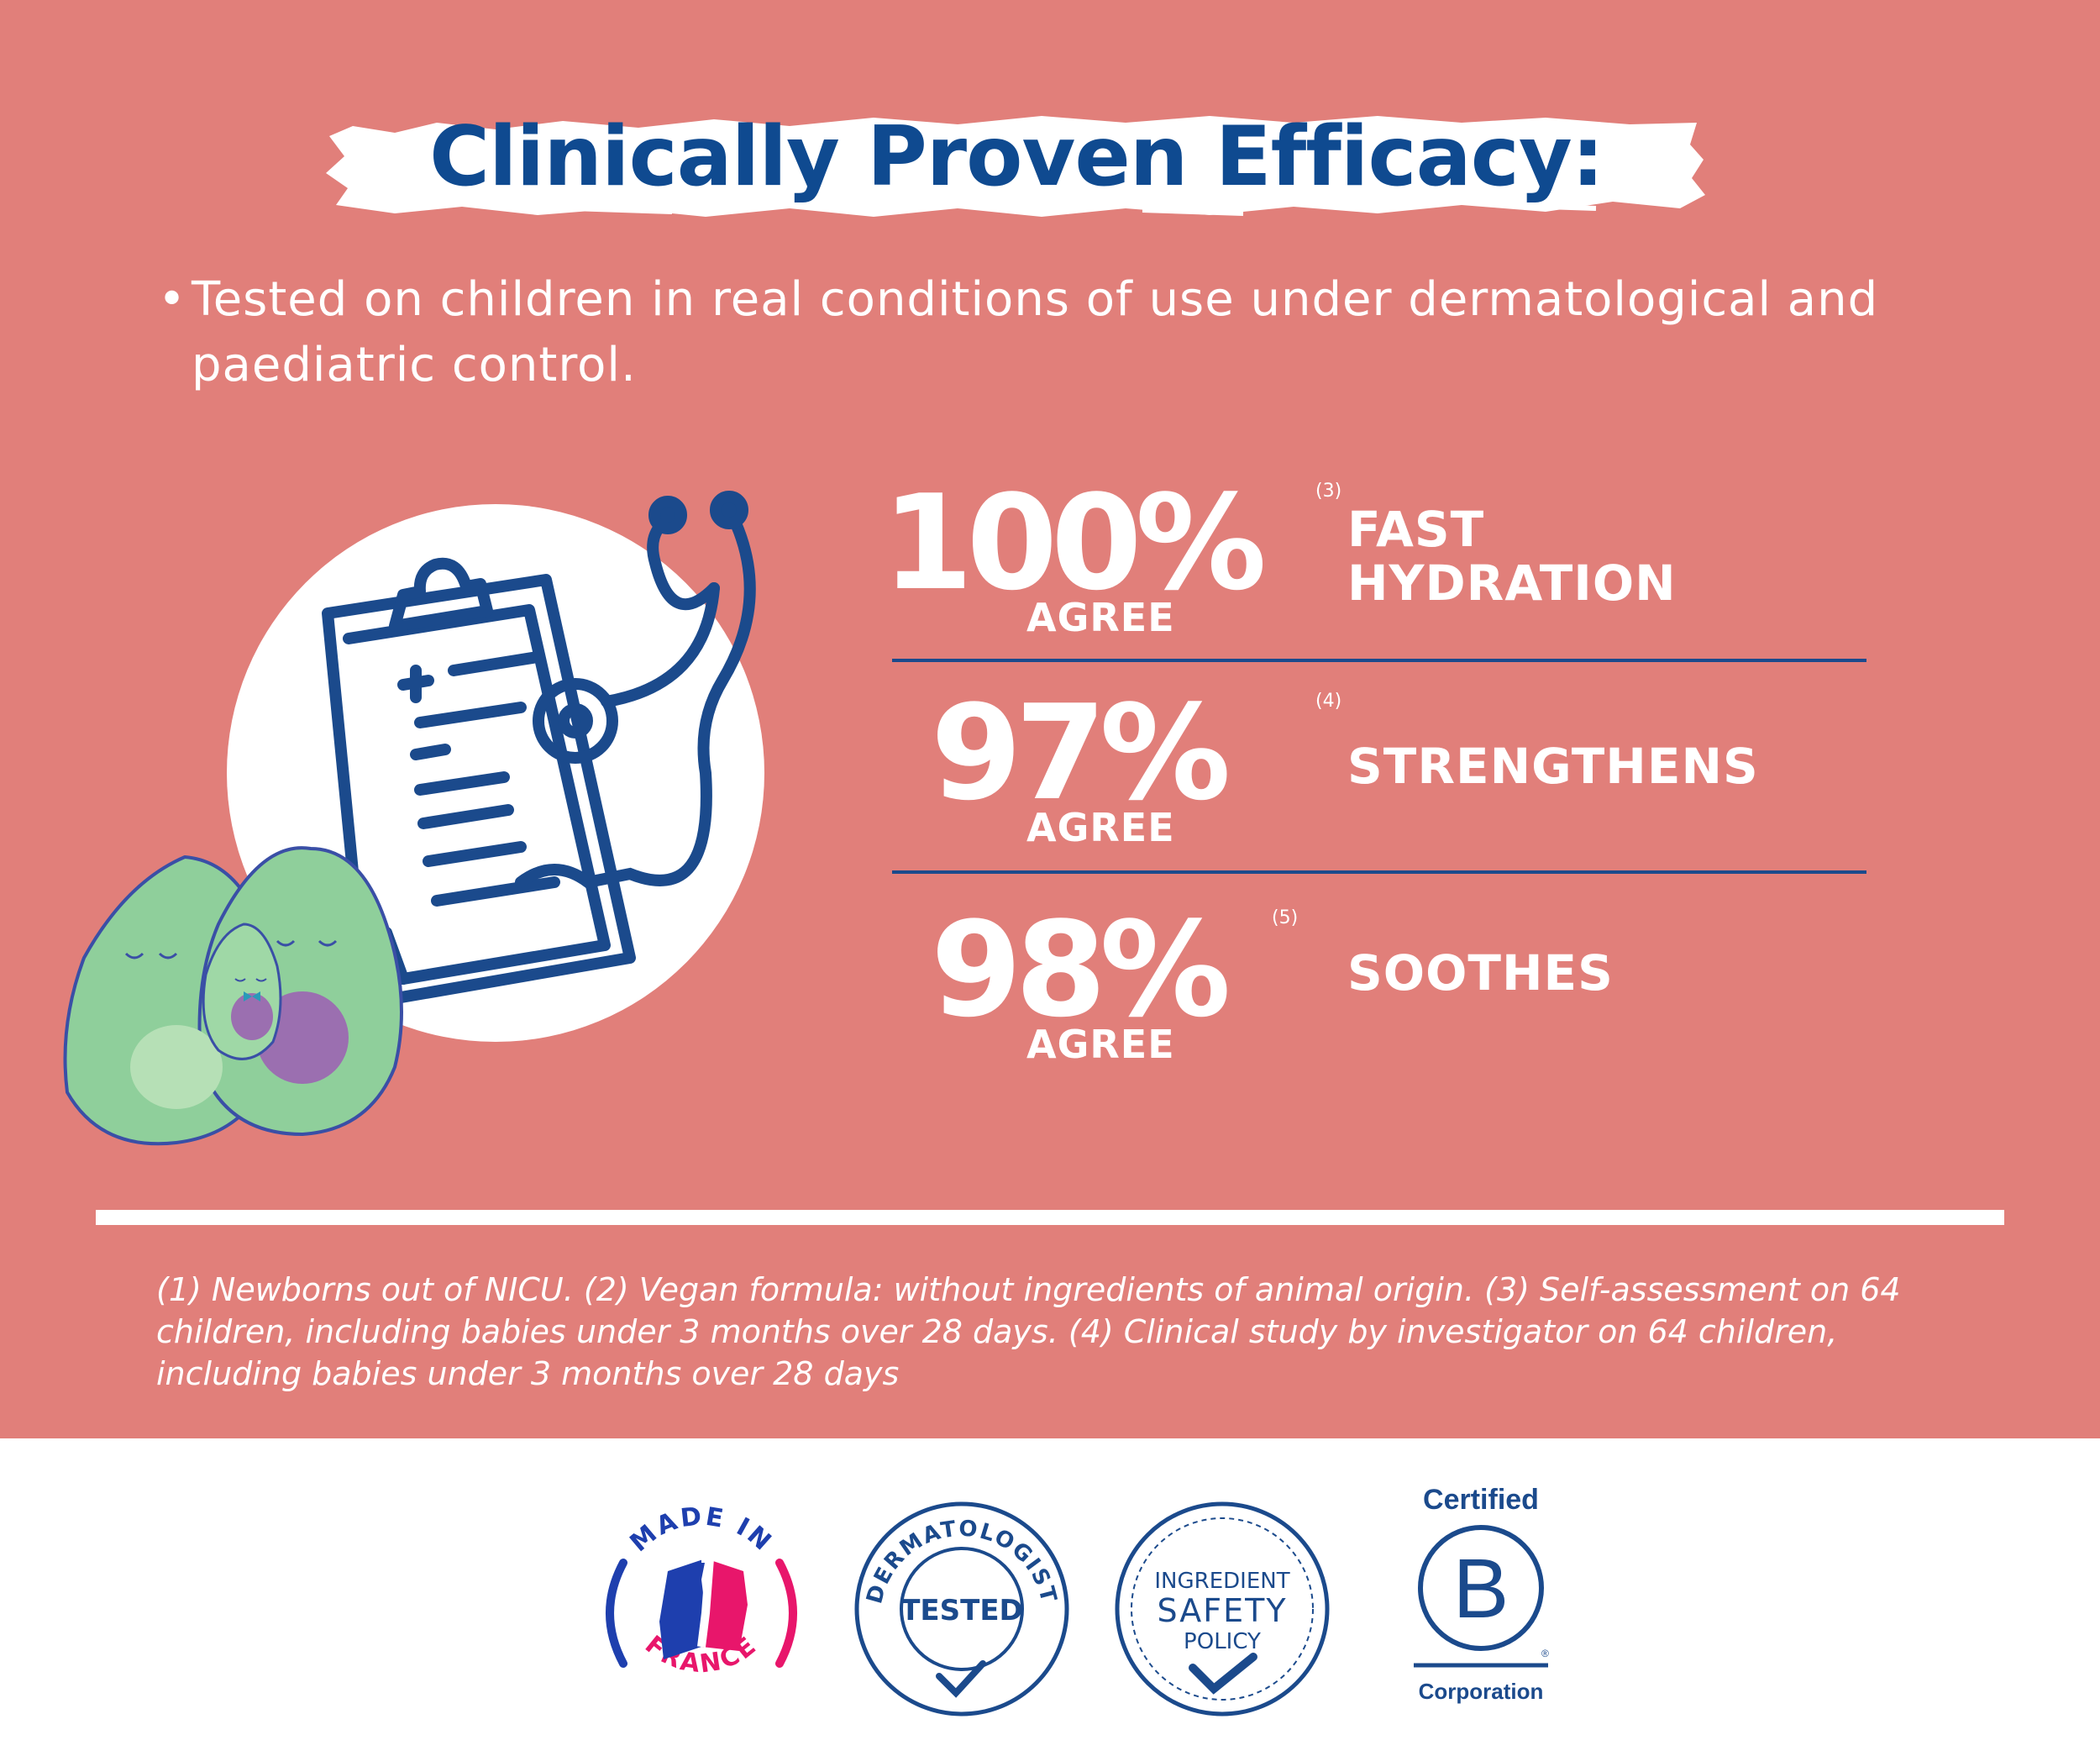 The height and width of the screenshot is (1756, 2100). I want to click on badge-b-letter: B, so click(1481, 1589).